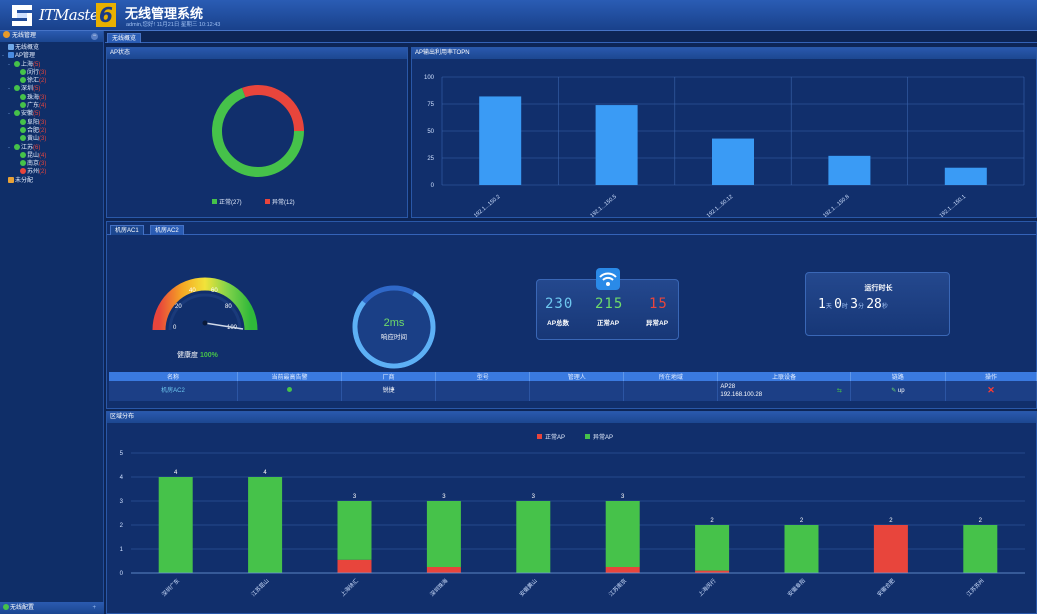  Describe the element at coordinates (122, 526) in the screenshot. I see `region-ytick-label: 2` at that location.